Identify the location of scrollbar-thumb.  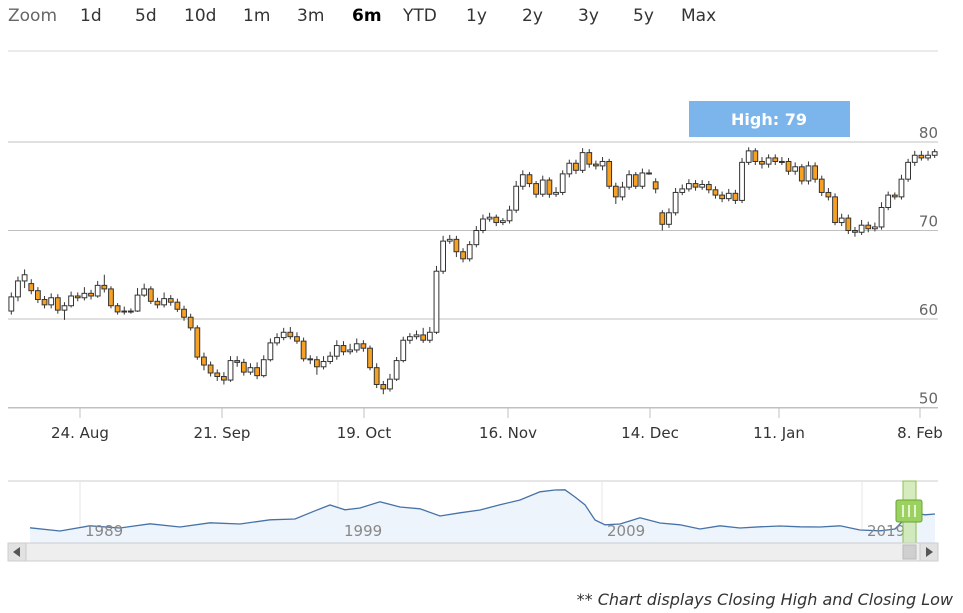
(909, 552).